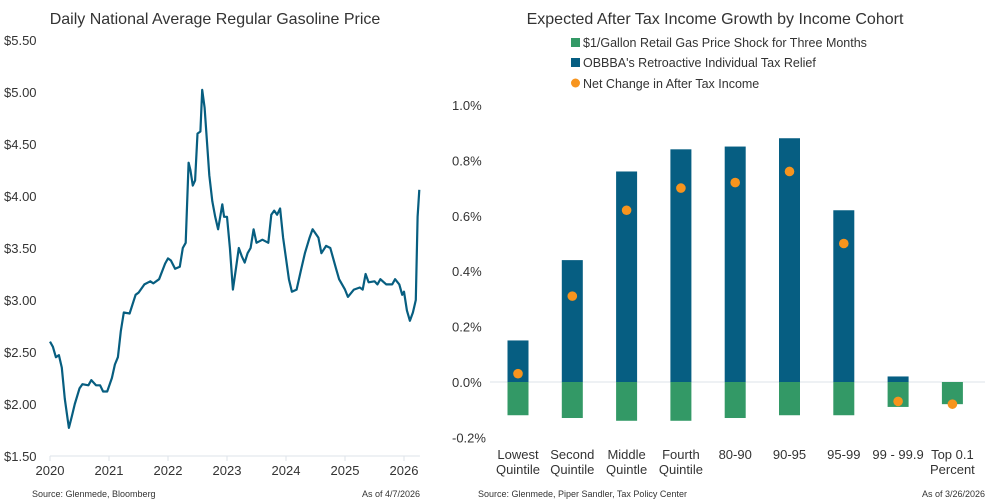 This screenshot has height=503, width=1000. Describe the element at coordinates (467, 105) in the screenshot. I see `y-tick-label: 1.0%` at that location.